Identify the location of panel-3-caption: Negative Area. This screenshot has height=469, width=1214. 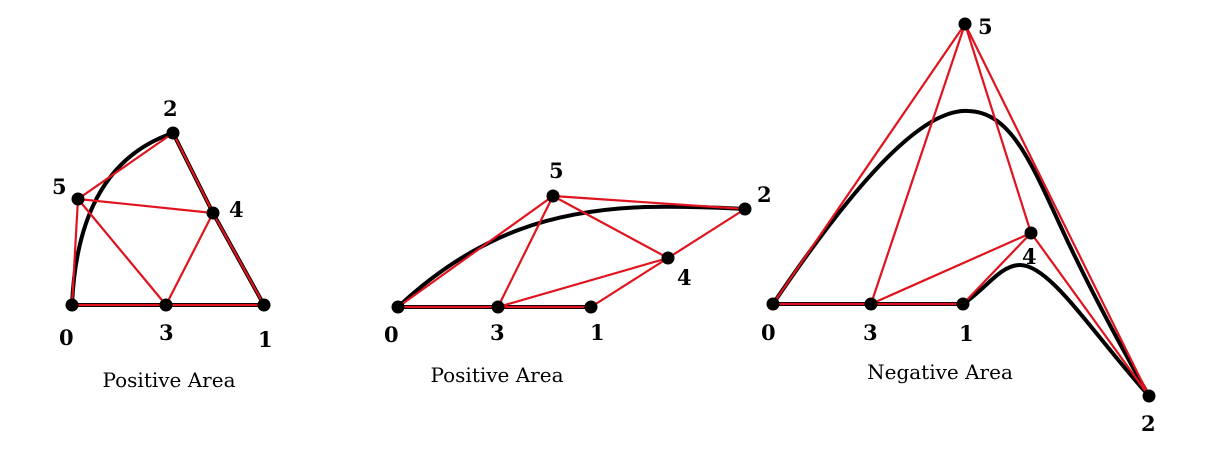
(940, 372).